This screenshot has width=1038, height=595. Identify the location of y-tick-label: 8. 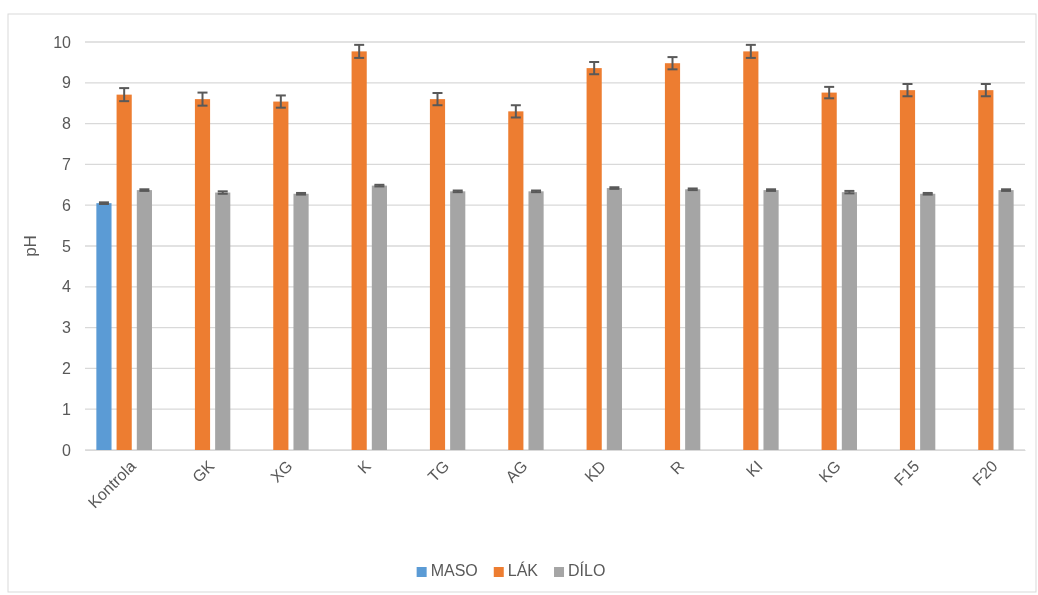
(67, 124).